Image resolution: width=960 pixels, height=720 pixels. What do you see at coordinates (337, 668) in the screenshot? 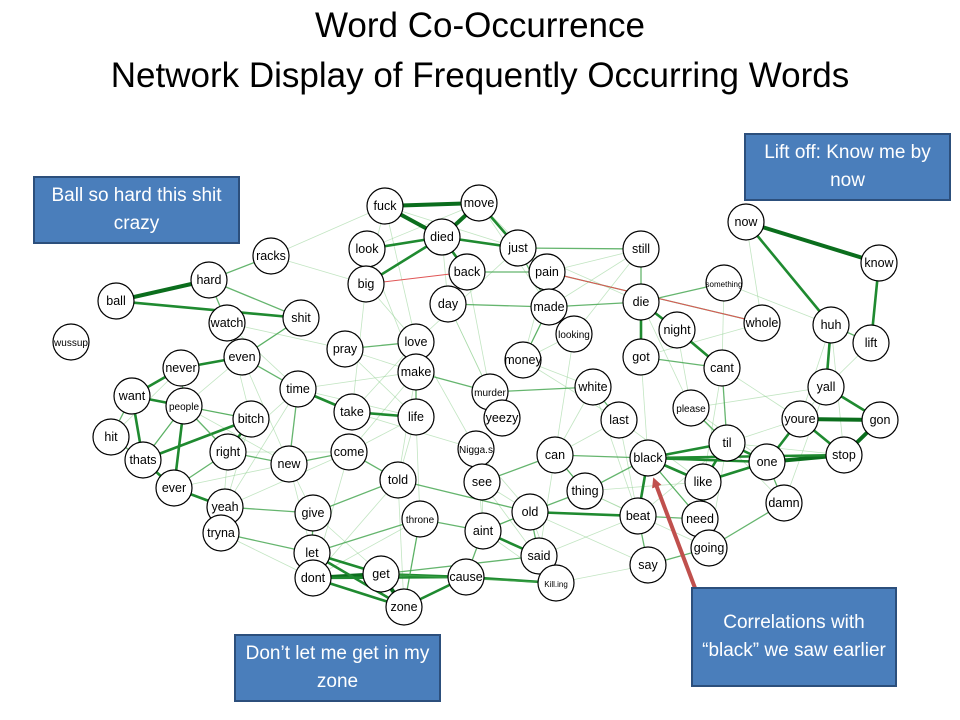
I see `callout-dont-let-me: Don’t let me get in my zone` at bounding box center [337, 668].